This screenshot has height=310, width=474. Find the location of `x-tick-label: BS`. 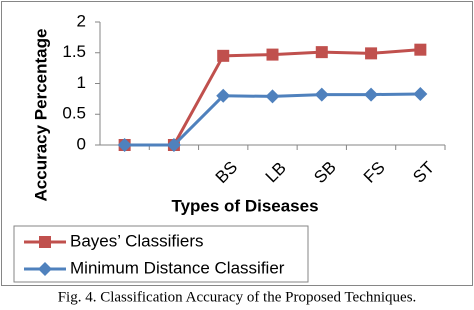

x-tick-label: BS is located at coordinates (226, 172).